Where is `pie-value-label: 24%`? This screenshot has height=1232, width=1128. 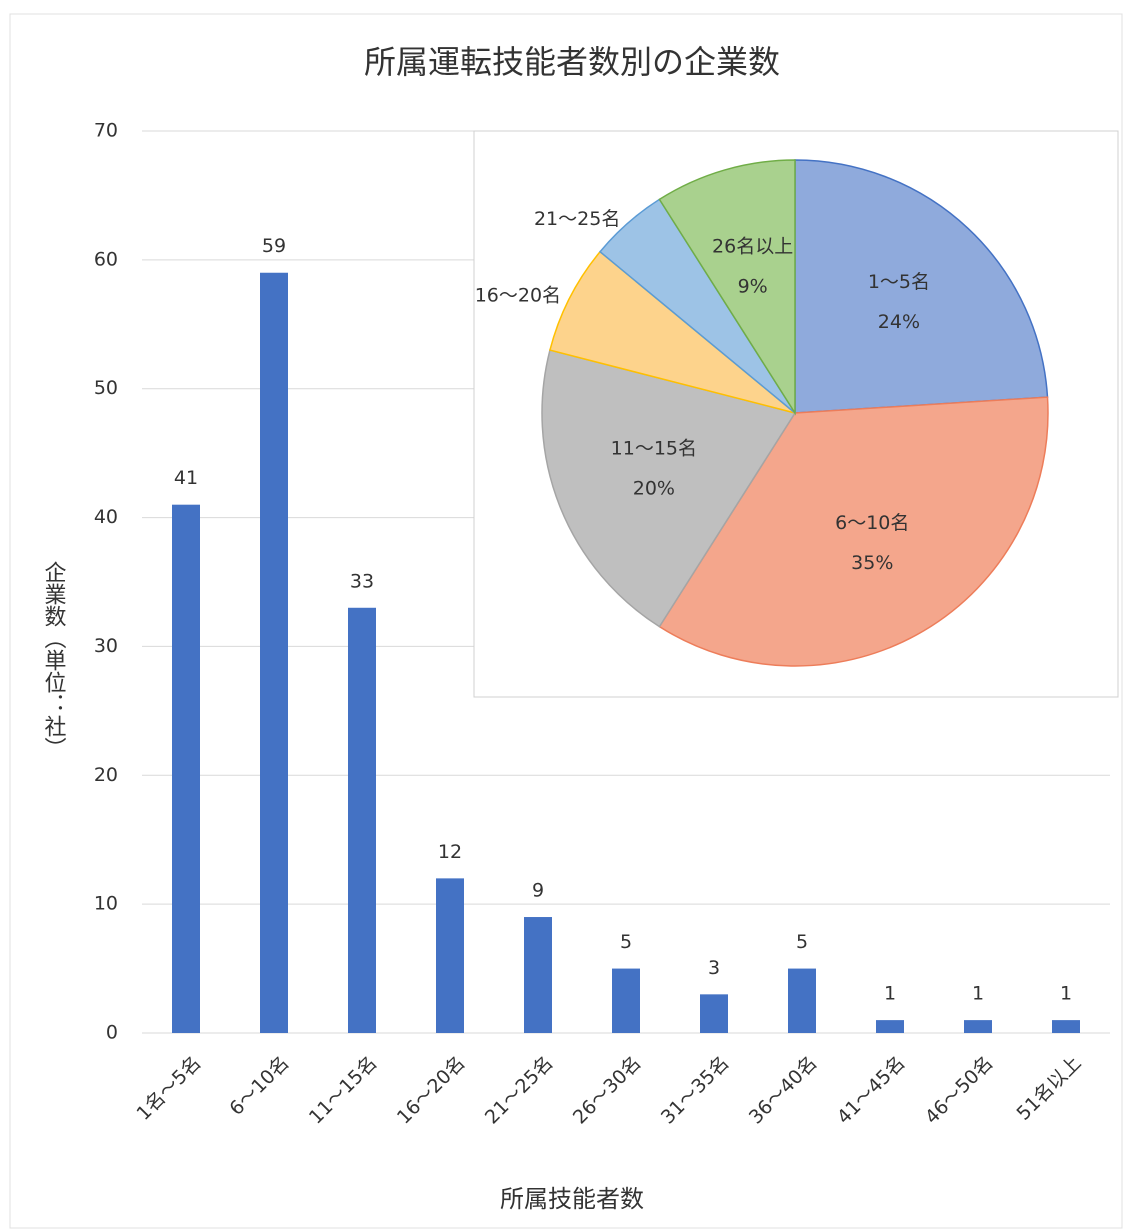 pie-value-label: 24% is located at coordinates (899, 322).